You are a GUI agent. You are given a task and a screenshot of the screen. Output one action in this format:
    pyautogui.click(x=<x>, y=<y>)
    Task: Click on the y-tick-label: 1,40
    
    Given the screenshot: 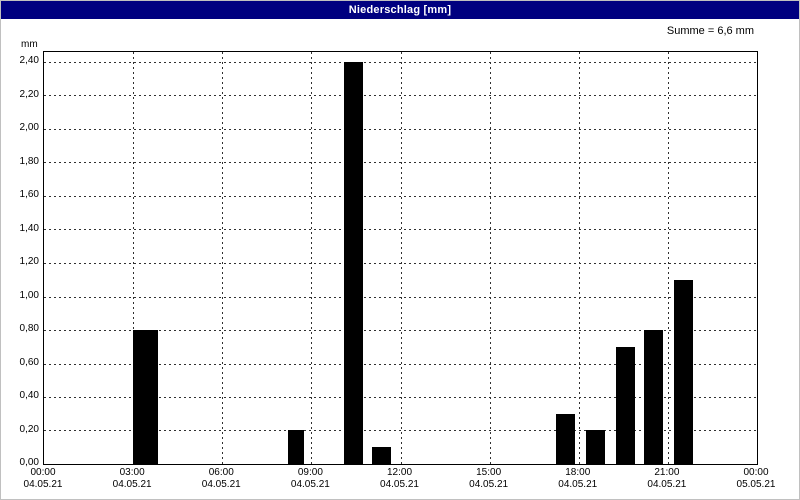 What is the action you would take?
    pyautogui.click(x=29, y=228)
    